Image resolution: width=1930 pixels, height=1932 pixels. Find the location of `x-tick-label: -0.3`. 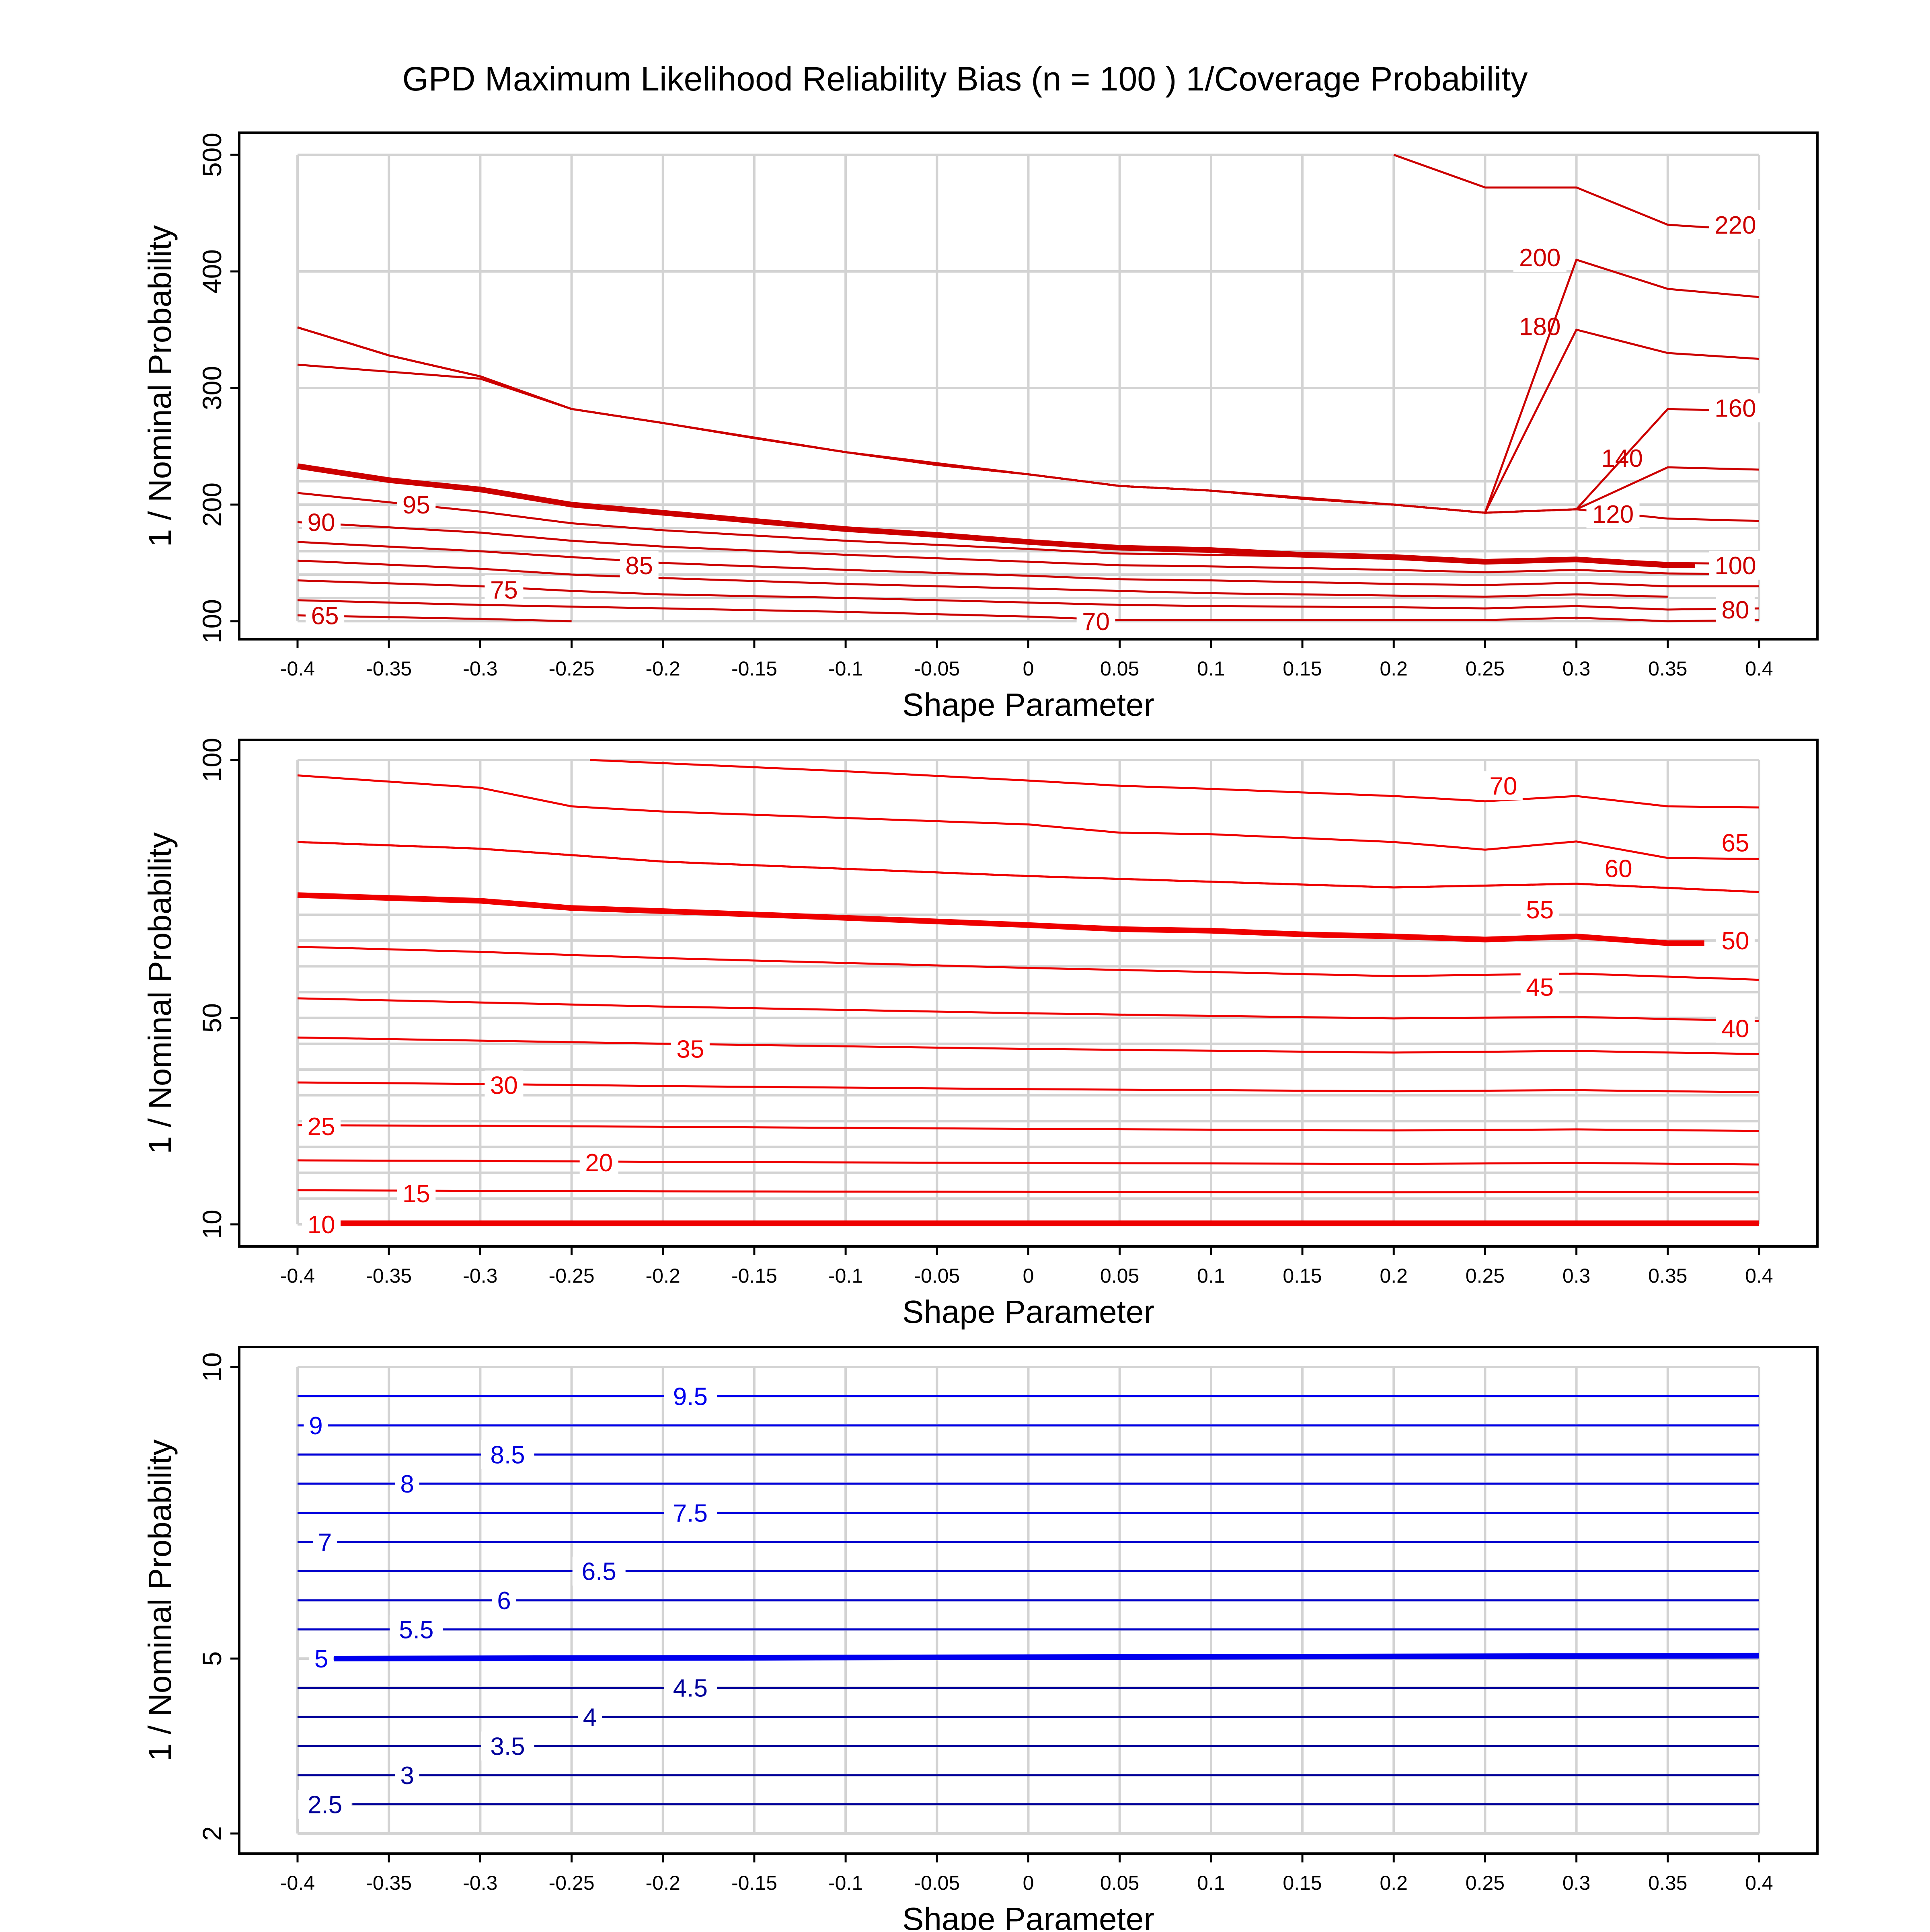

x-tick-label: -0.3 is located at coordinates (480, 668).